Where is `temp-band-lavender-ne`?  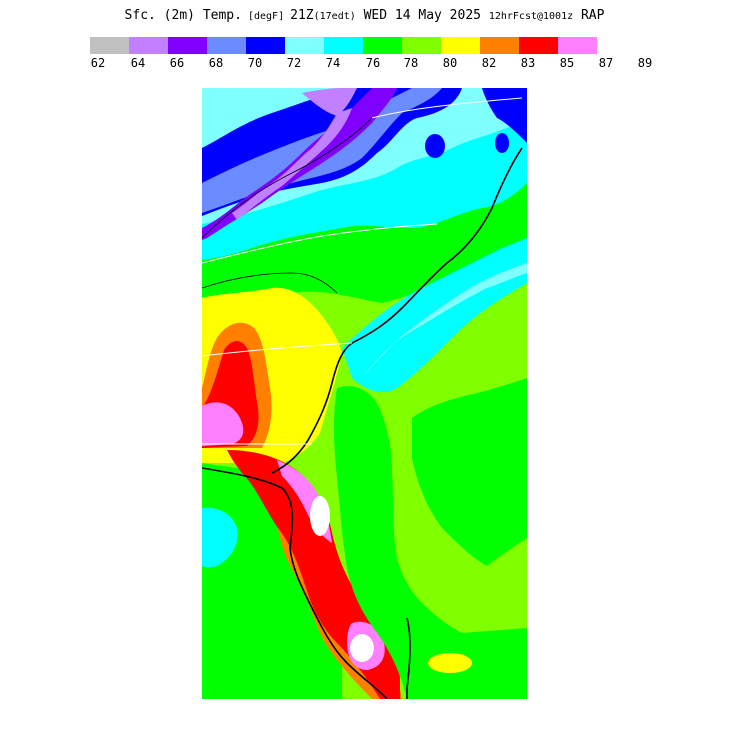 temp-band-lavender-ne is located at coordinates (329, 102).